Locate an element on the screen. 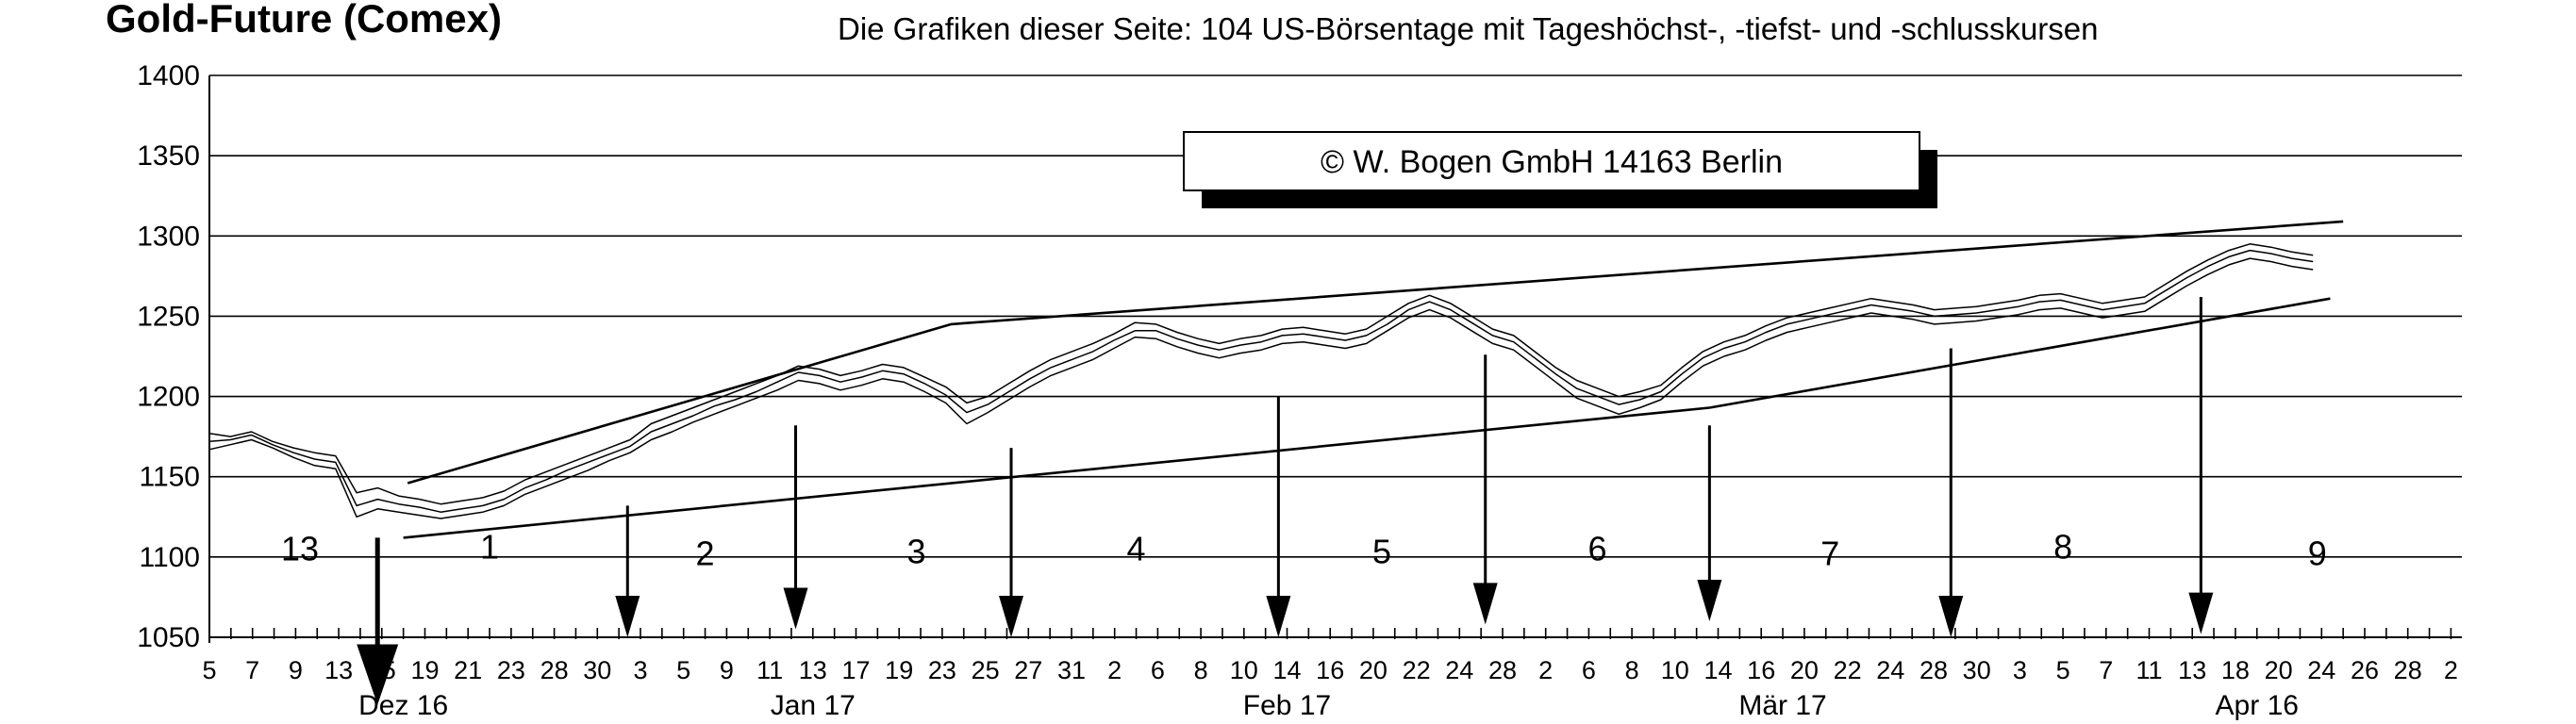  cycle-label: 3 is located at coordinates (916, 552).